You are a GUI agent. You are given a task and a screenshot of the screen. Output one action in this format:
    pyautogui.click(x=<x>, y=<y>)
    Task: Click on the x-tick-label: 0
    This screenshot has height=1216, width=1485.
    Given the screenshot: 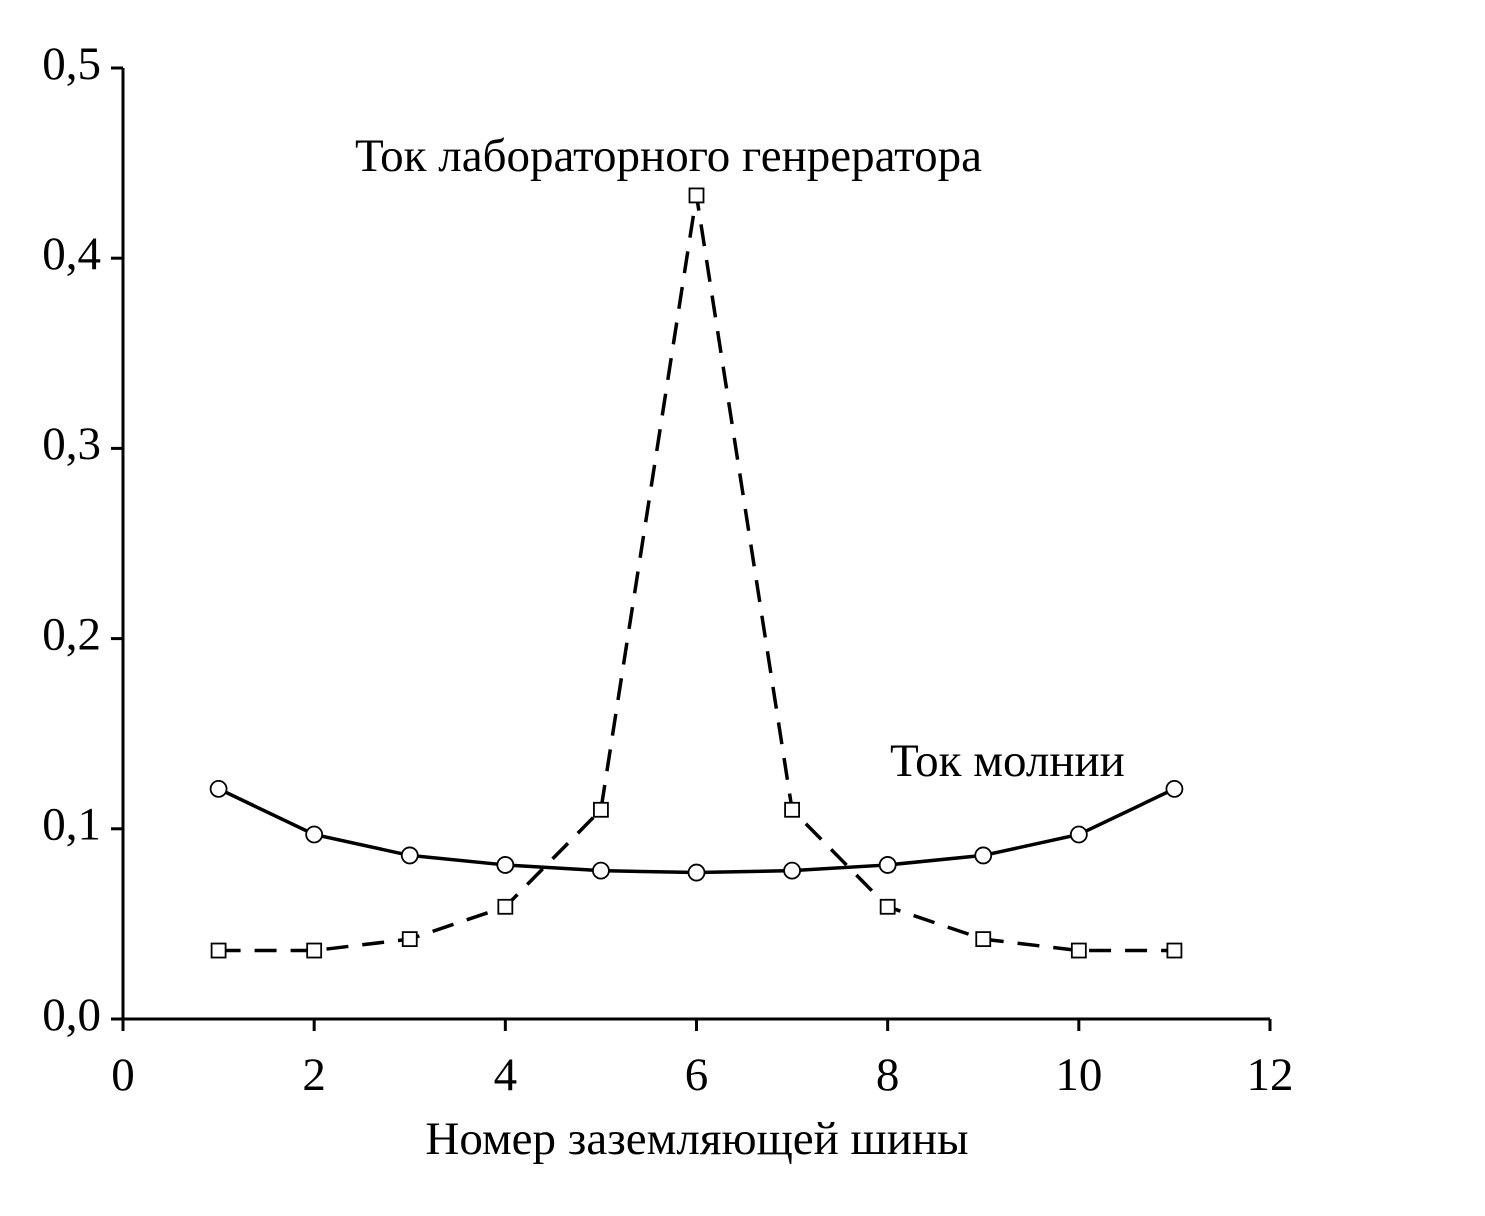 What is the action you would take?
    pyautogui.click(x=123, y=1075)
    